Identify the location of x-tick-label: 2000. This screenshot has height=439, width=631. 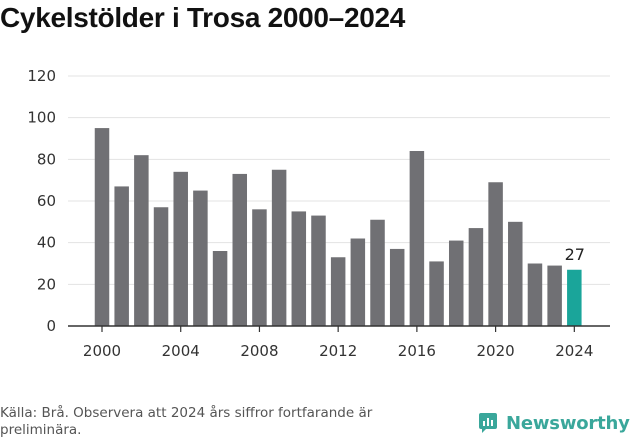
(102, 351).